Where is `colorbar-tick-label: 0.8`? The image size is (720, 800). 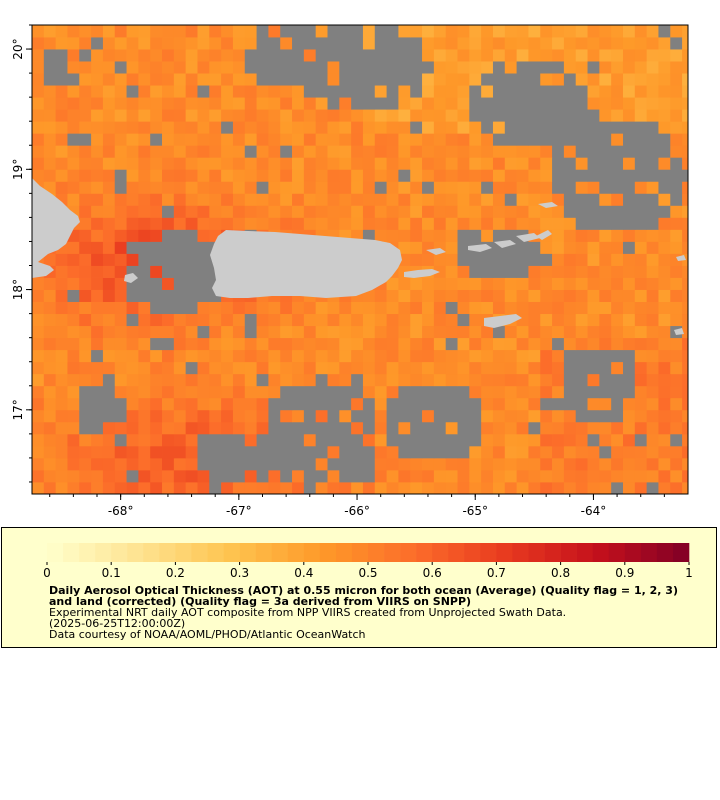
colorbar-tick-label: 0.8 is located at coordinates (560, 573).